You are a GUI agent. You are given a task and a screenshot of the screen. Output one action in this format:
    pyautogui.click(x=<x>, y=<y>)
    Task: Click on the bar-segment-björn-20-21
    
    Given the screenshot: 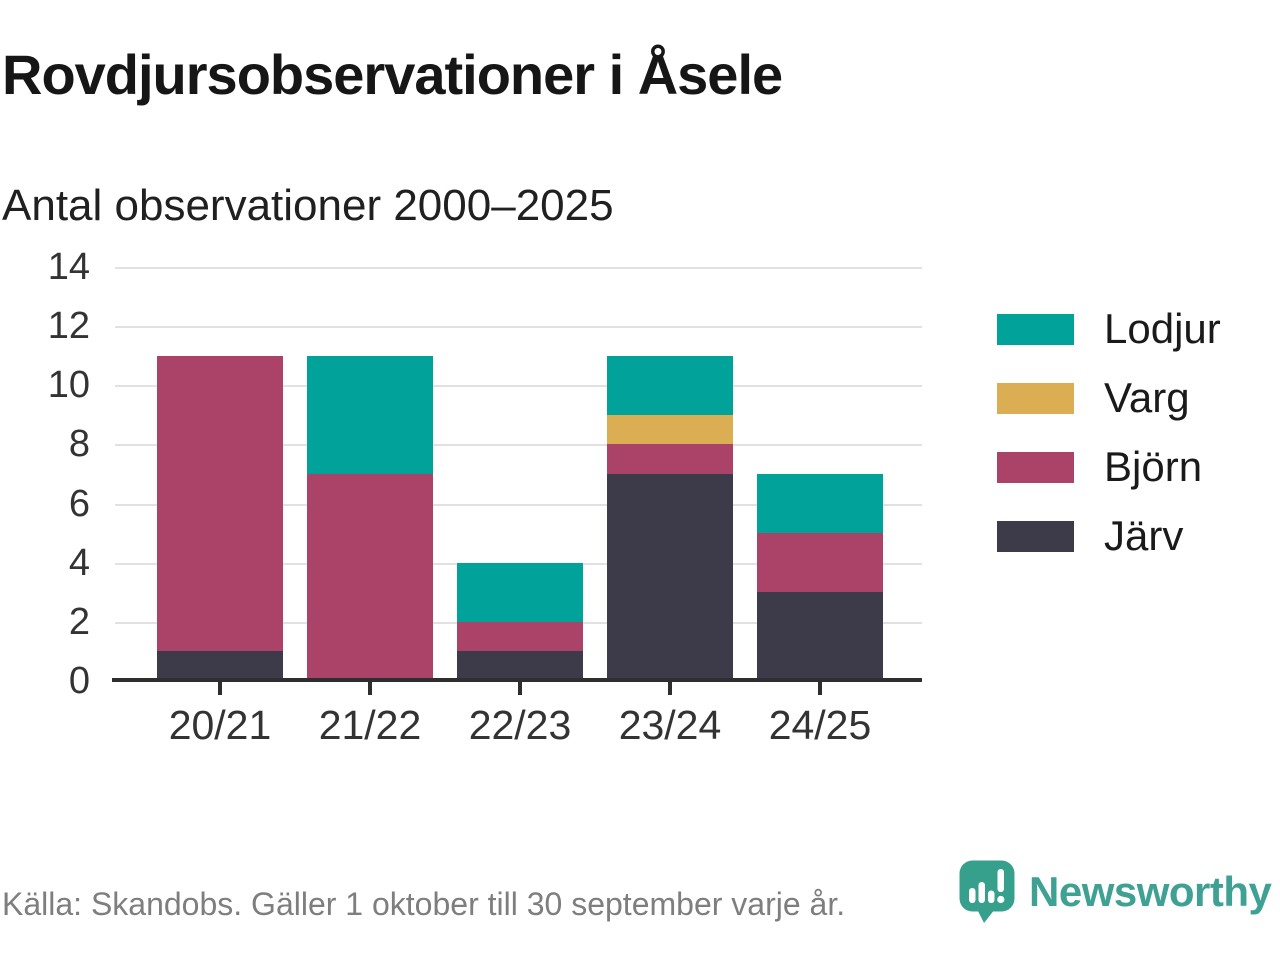 What is the action you would take?
    pyautogui.click(x=220, y=503)
    